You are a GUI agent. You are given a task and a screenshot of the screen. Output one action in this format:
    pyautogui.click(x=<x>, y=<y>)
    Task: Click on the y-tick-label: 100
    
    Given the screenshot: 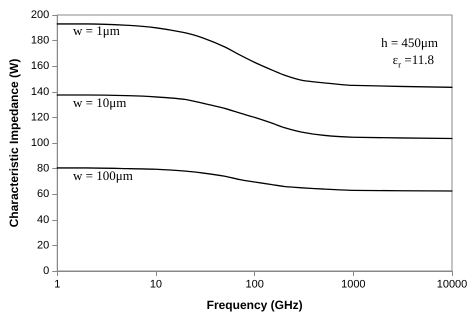 What is the action you would take?
    pyautogui.click(x=40, y=143)
    